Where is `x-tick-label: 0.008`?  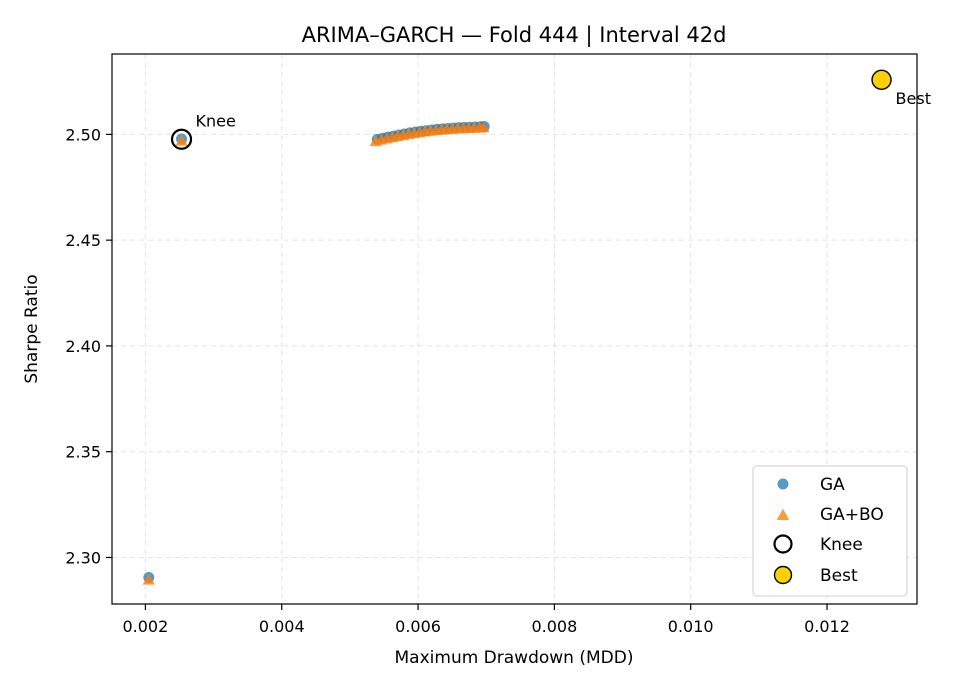 x-tick-label: 0.008 is located at coordinates (554, 626).